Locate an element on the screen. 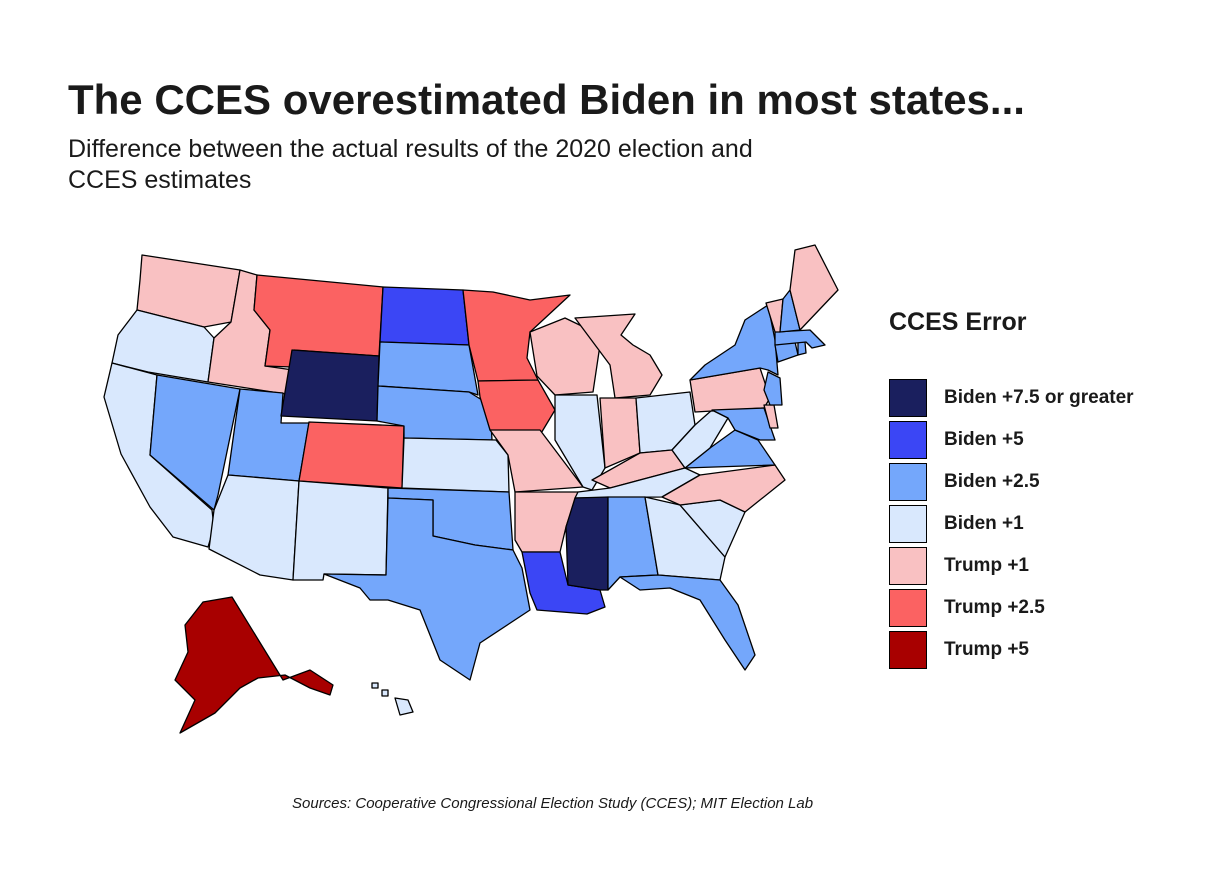 The height and width of the screenshot is (875, 1225). legend-item: Biden +7.5 or greater is located at coordinates (1011, 398).